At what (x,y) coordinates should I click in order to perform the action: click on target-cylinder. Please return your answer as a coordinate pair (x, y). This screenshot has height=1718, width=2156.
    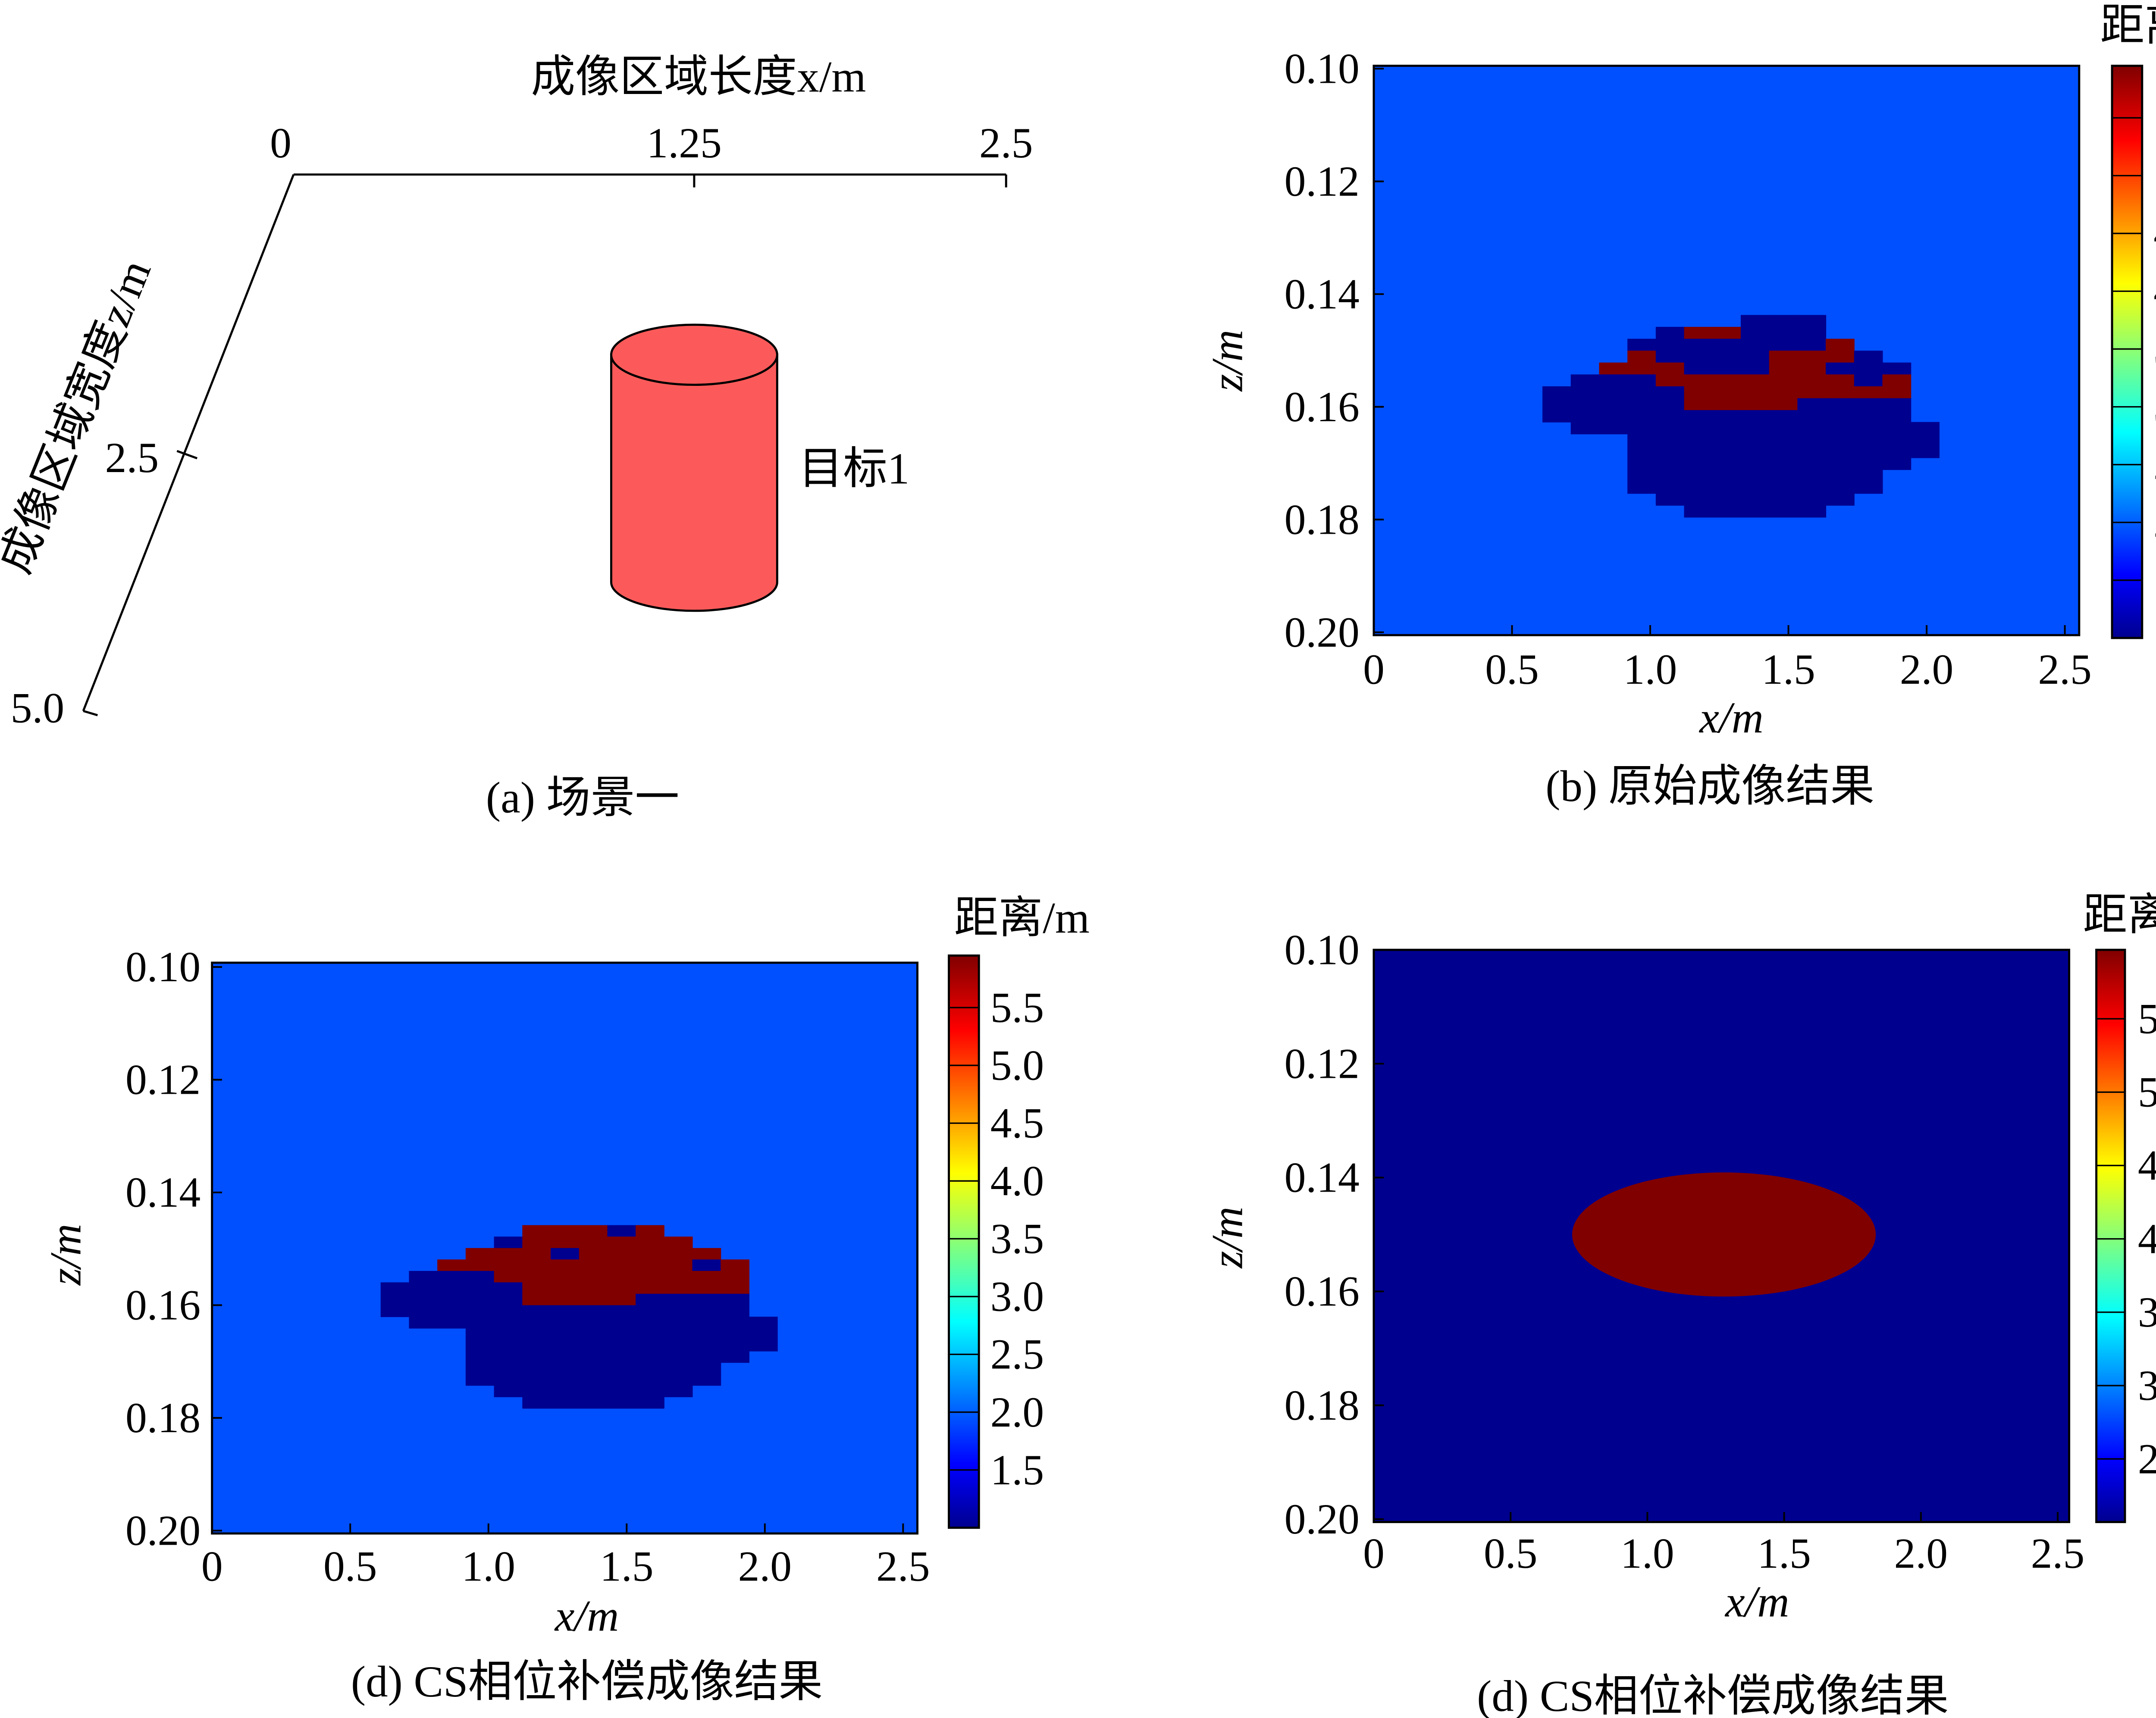
    Looking at the image, I should click on (694, 467).